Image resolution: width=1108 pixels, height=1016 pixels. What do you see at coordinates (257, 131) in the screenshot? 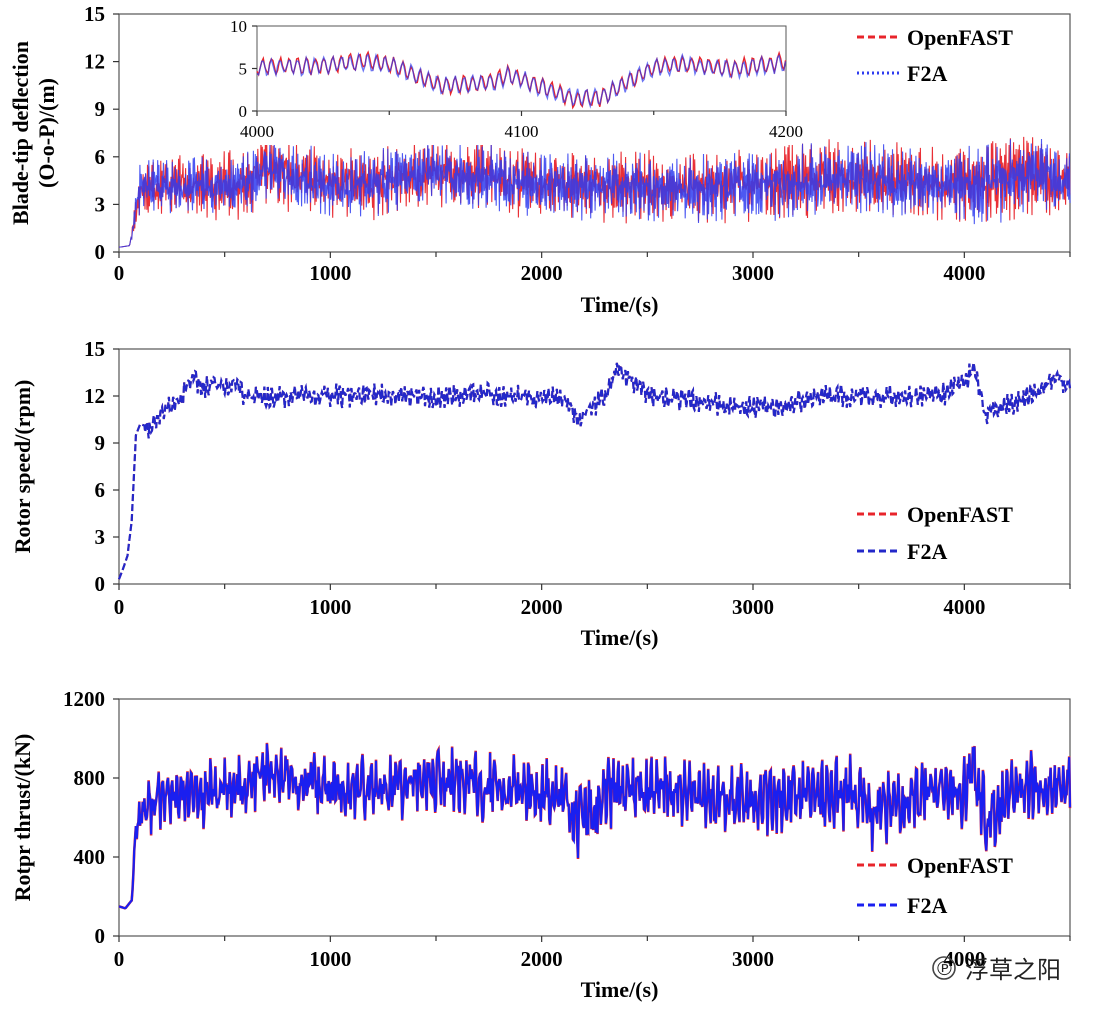
I see `inset-x-tick-label: 4000` at bounding box center [257, 131].